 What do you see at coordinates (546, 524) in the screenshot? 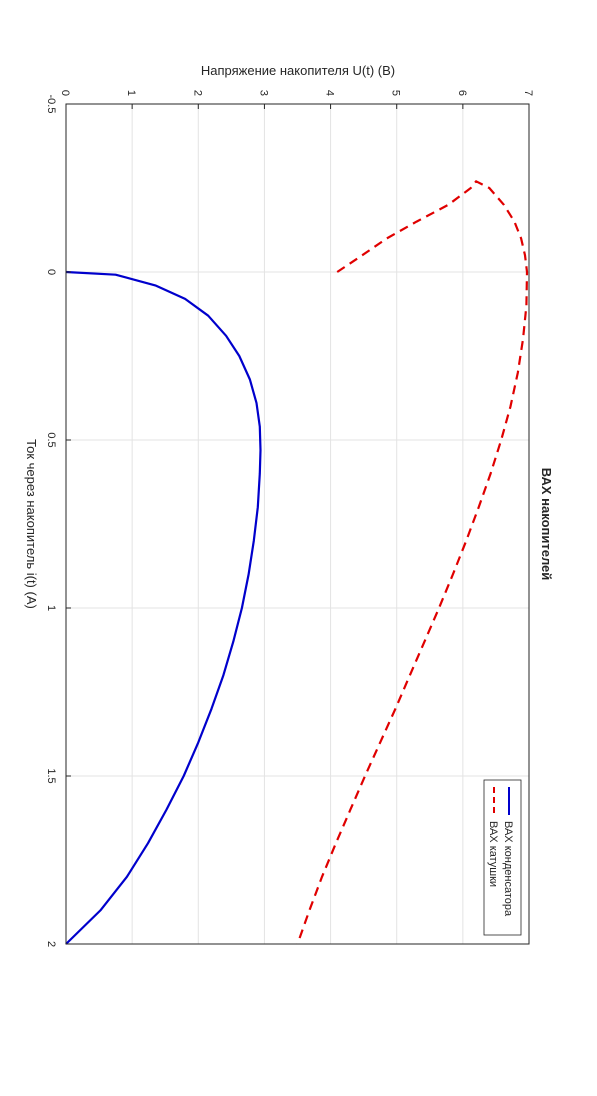
I see `chart-title: ВАХ накопителей` at bounding box center [546, 524].